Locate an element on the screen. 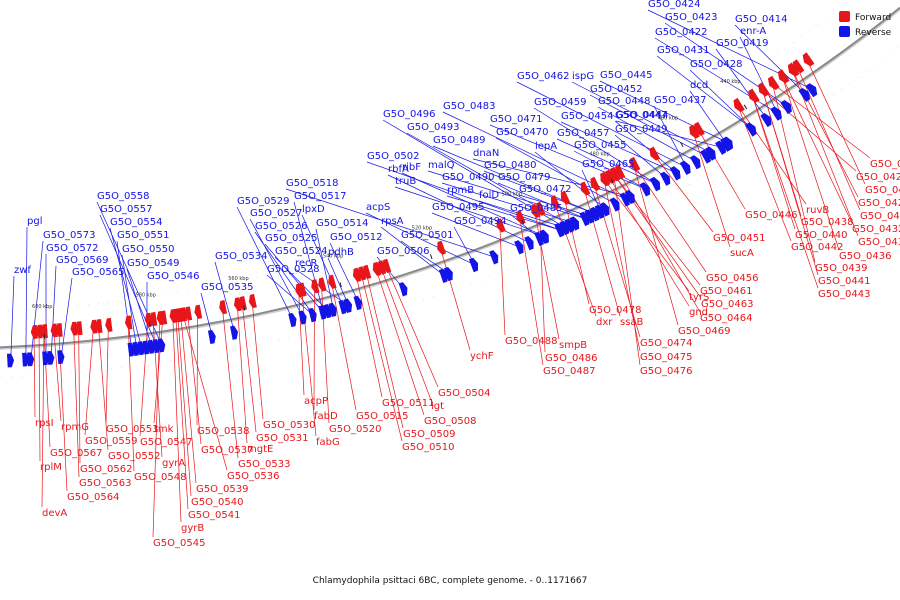 This screenshot has width=900, height=600. reverse-gene-label: G5O_0551 is located at coordinates (143, 235).